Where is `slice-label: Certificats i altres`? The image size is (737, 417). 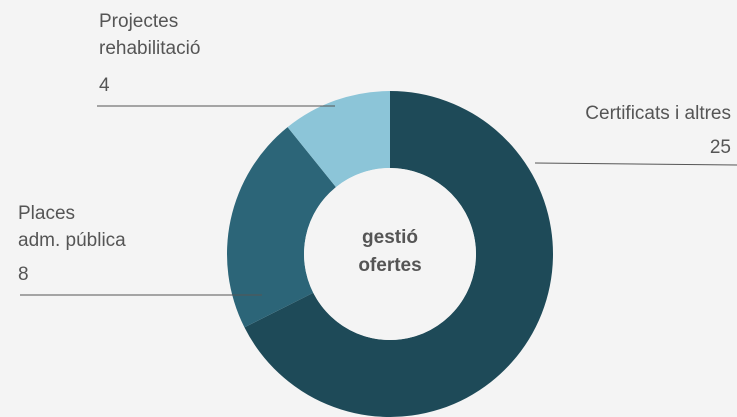 slice-label: Certificats i altres is located at coordinates (658, 113).